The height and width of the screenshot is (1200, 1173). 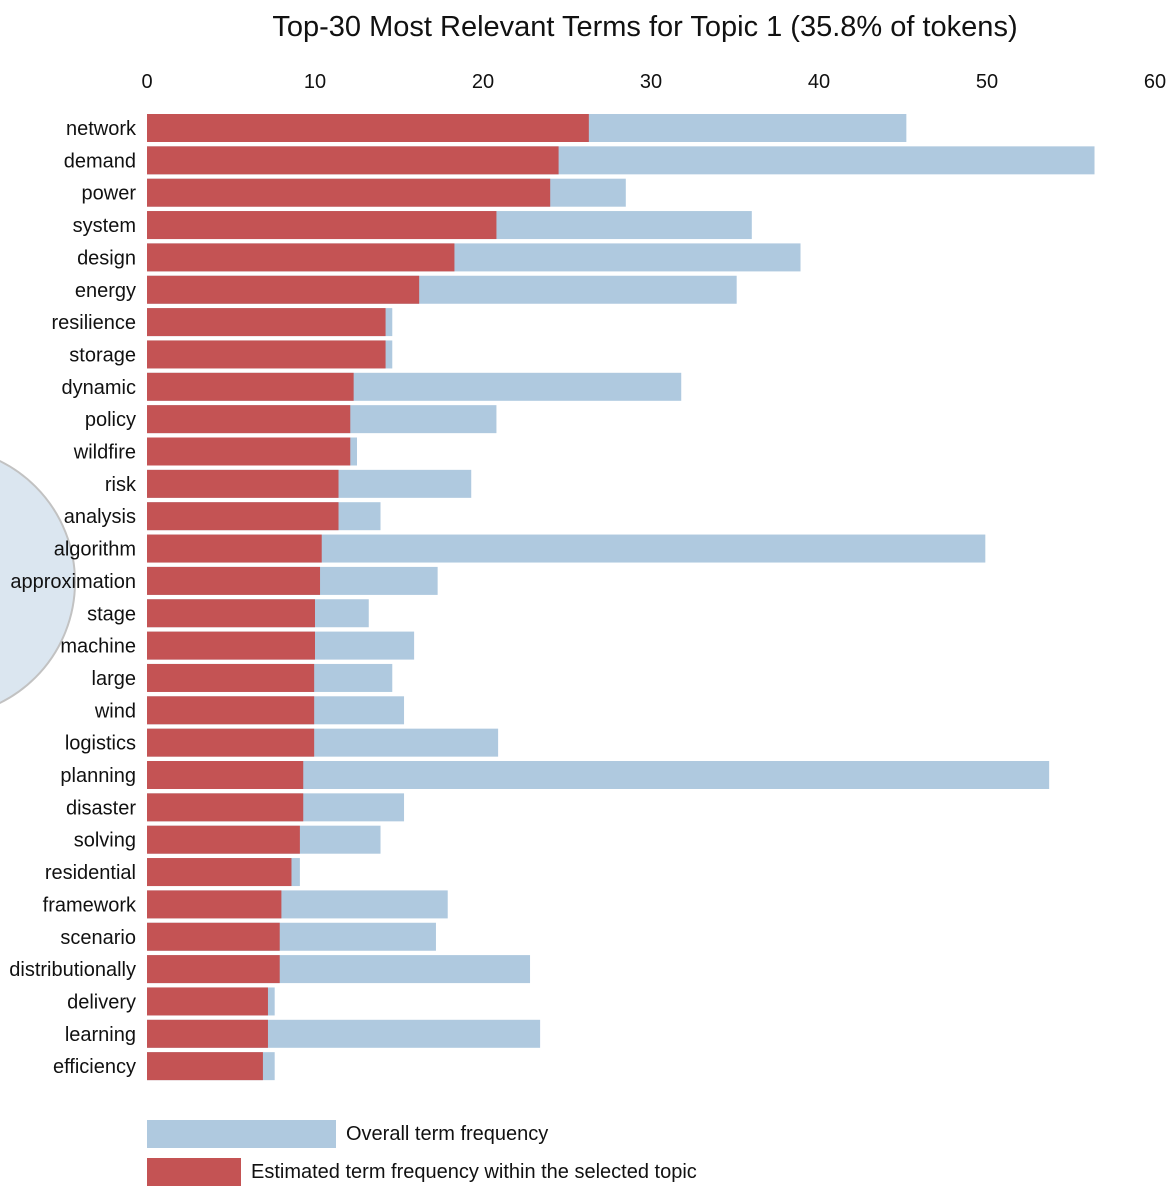 I want to click on bar-row-disaster, so click(x=276, y=807).